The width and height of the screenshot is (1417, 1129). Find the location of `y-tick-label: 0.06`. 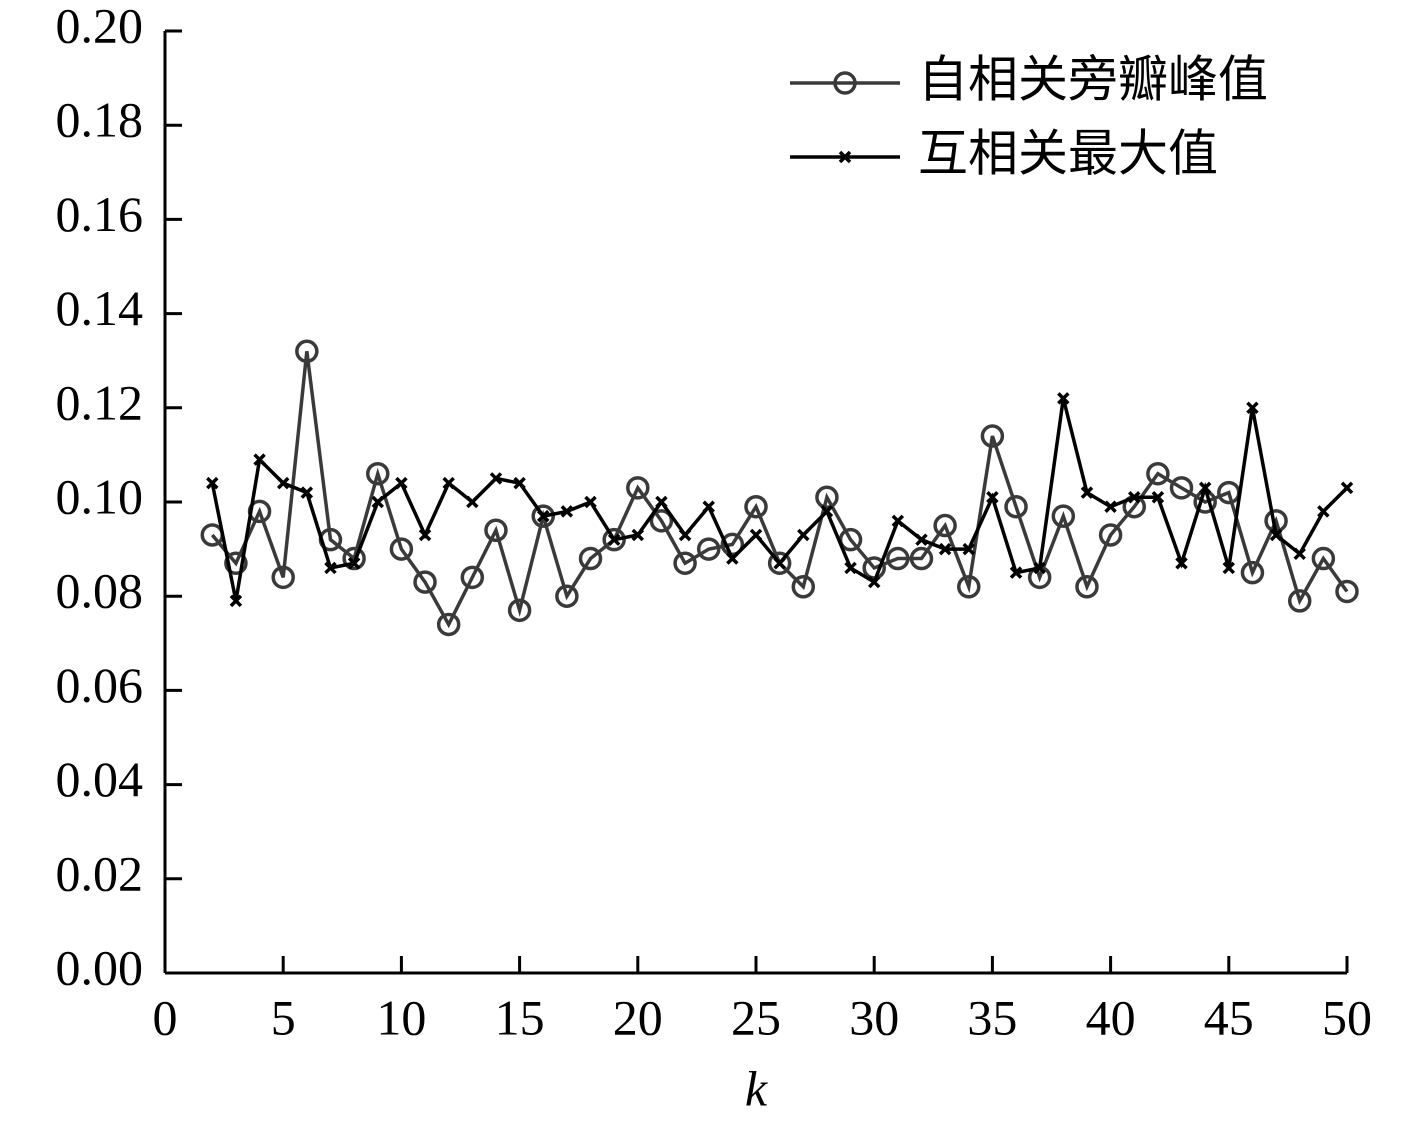

y-tick-label: 0.06 is located at coordinates (100, 685).